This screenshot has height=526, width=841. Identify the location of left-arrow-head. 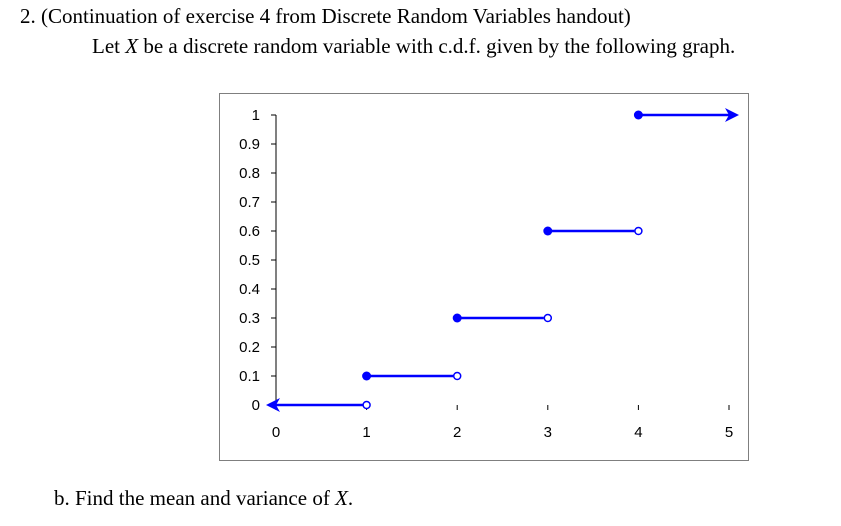
(273, 405).